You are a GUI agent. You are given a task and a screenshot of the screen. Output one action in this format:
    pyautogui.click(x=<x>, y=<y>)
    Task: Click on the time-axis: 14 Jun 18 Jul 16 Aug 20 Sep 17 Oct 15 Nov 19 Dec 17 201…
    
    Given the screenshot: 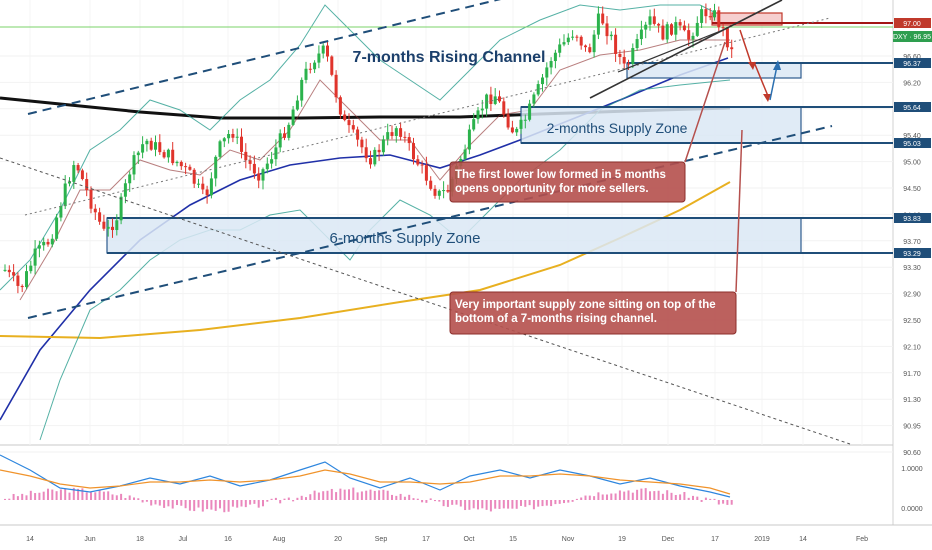 What is the action you would take?
    pyautogui.click(x=447, y=539)
    